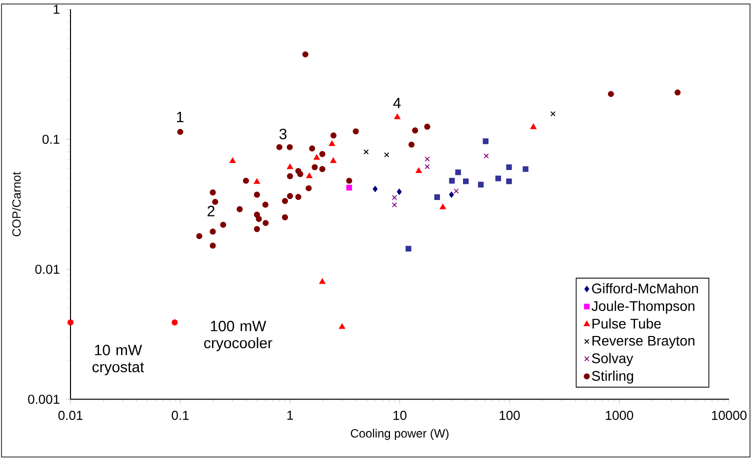  Describe the element at coordinates (70, 415) in the screenshot. I see `x-tick-label: 0.01` at that location.